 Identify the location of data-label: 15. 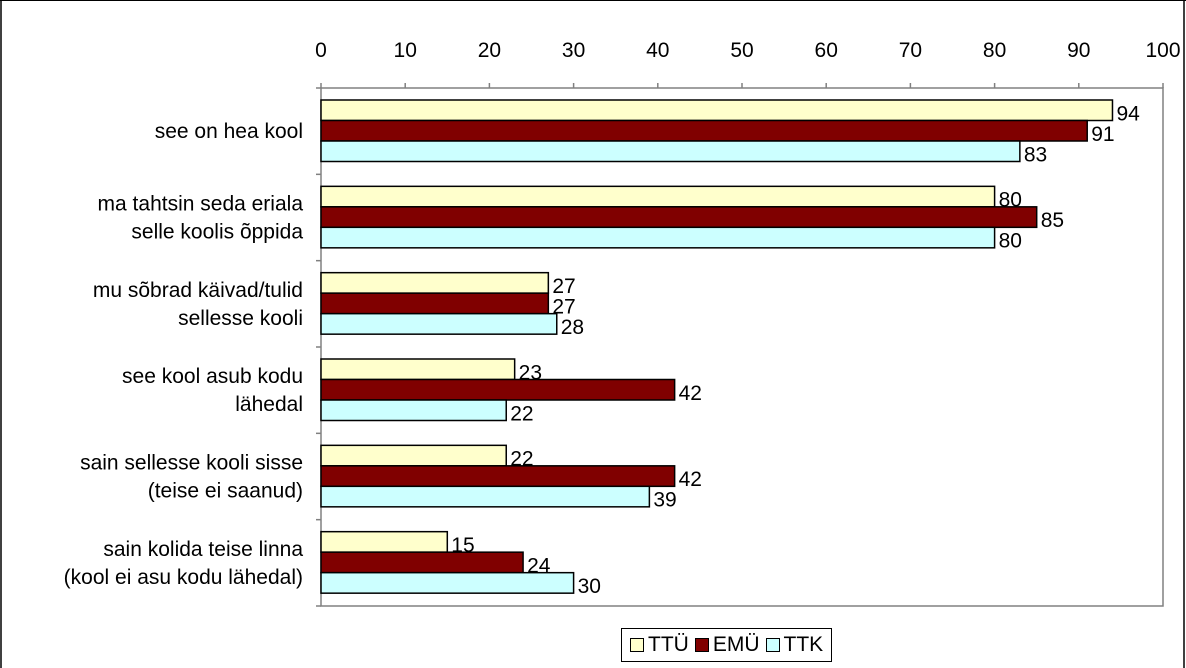
(462, 545).